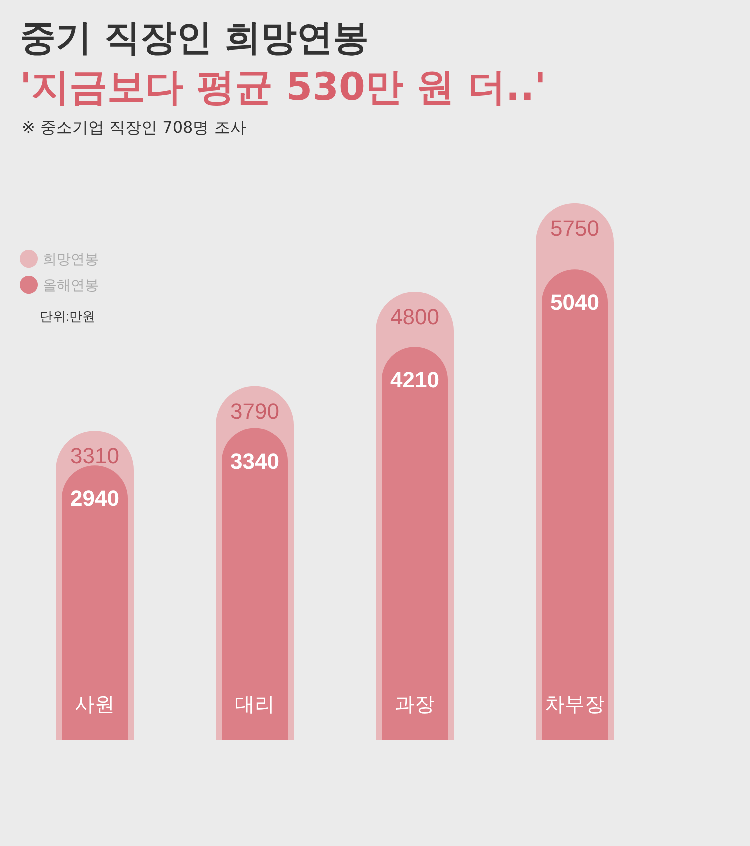 The height and width of the screenshot is (846, 750). I want to click on x-tick-label: 차부장, so click(575, 705).